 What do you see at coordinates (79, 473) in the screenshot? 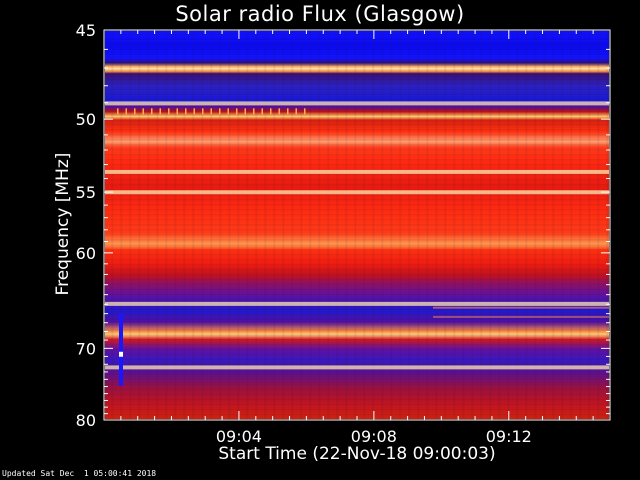
I see `updated-timestamp: Updated Sat Dec 1 05:00:41 2018` at bounding box center [79, 473].